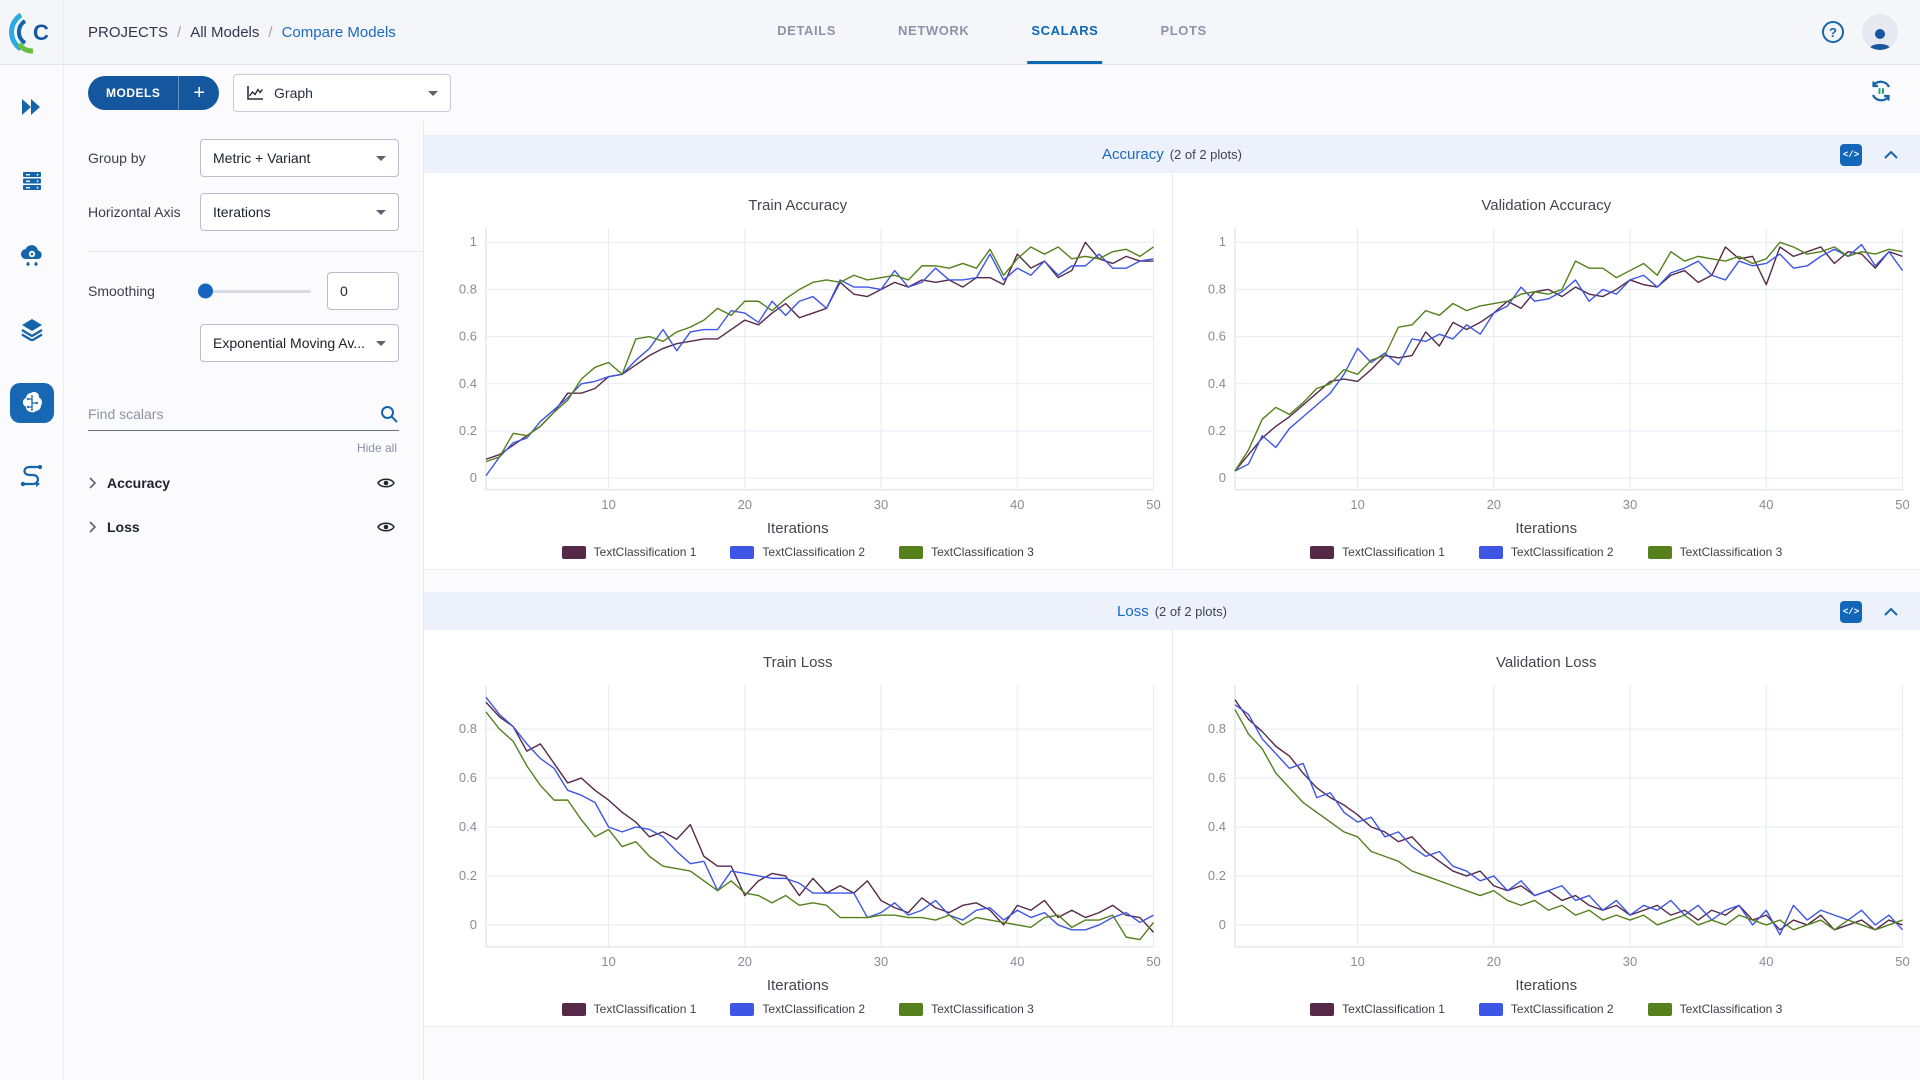 The image size is (1920, 1080). Describe the element at coordinates (32, 255) in the screenshot. I see `nav-cloud-deploy-icon` at that location.